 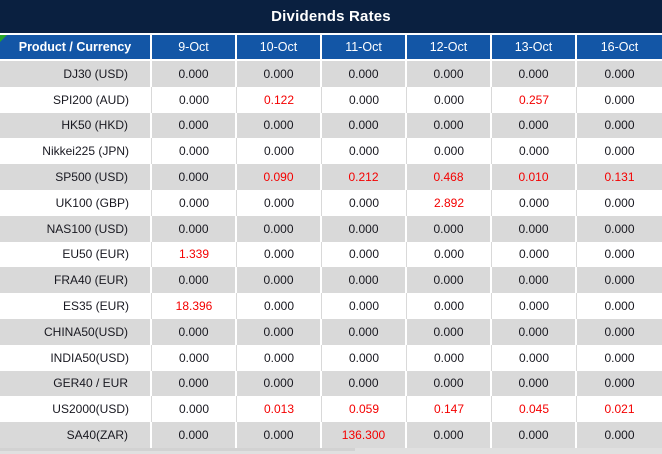 I want to click on value-cell: 1.339, so click(x=194, y=254).